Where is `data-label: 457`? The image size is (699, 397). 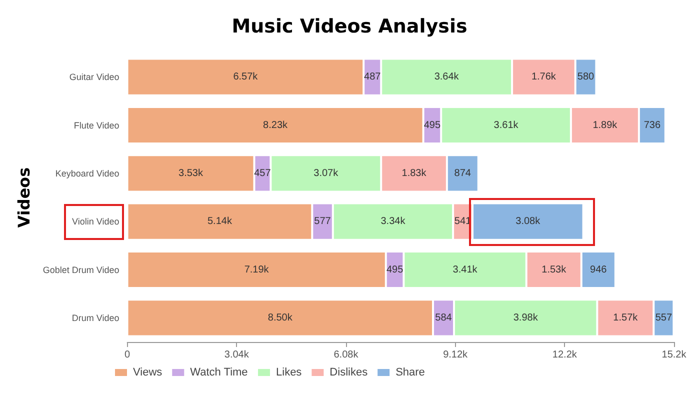
data-label: 457 is located at coordinates (263, 173).